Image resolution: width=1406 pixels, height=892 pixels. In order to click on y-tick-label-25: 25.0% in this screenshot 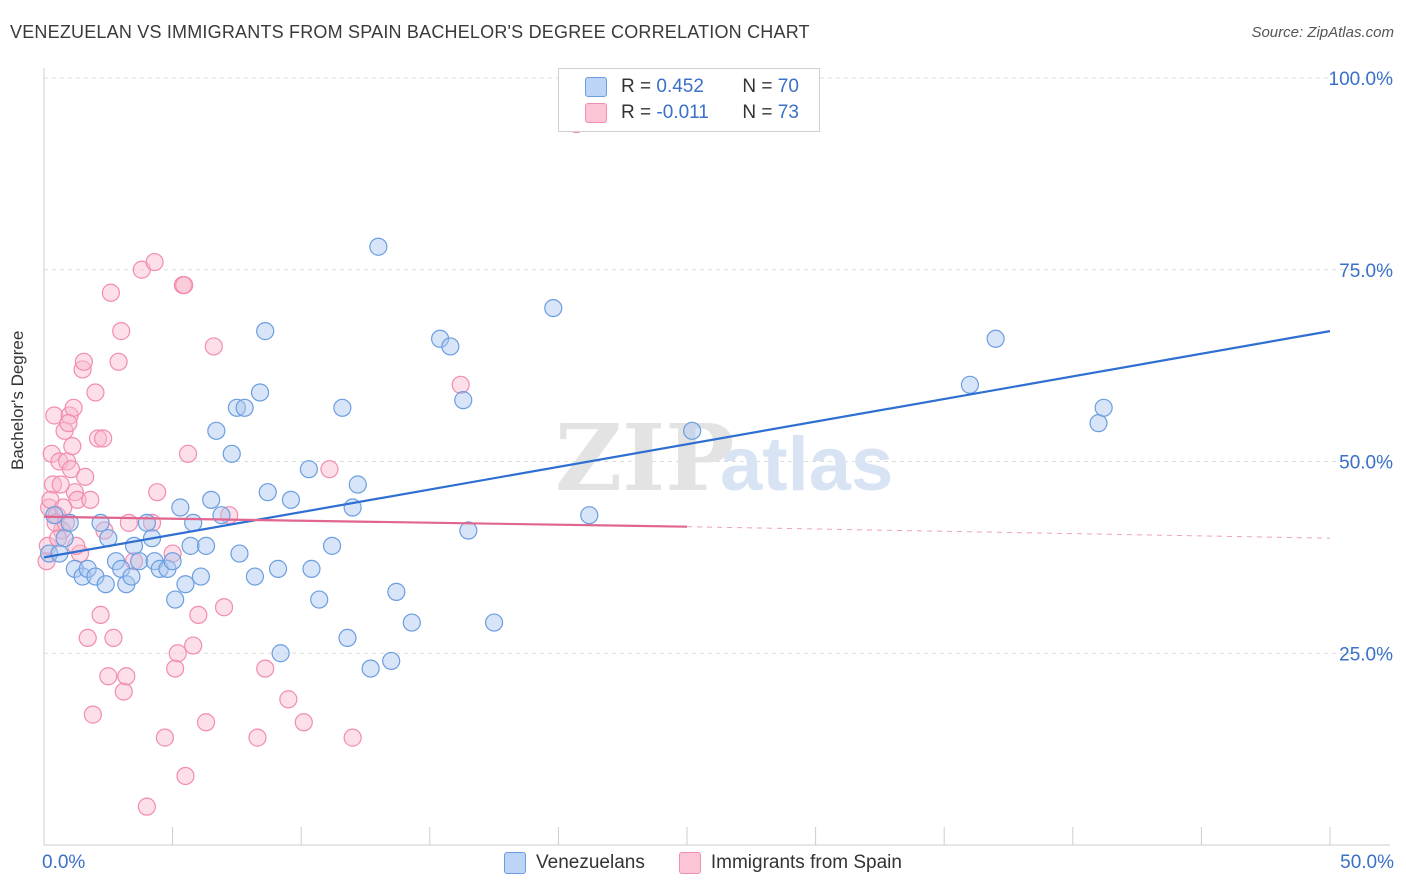, I will do `click(1366, 654)`.